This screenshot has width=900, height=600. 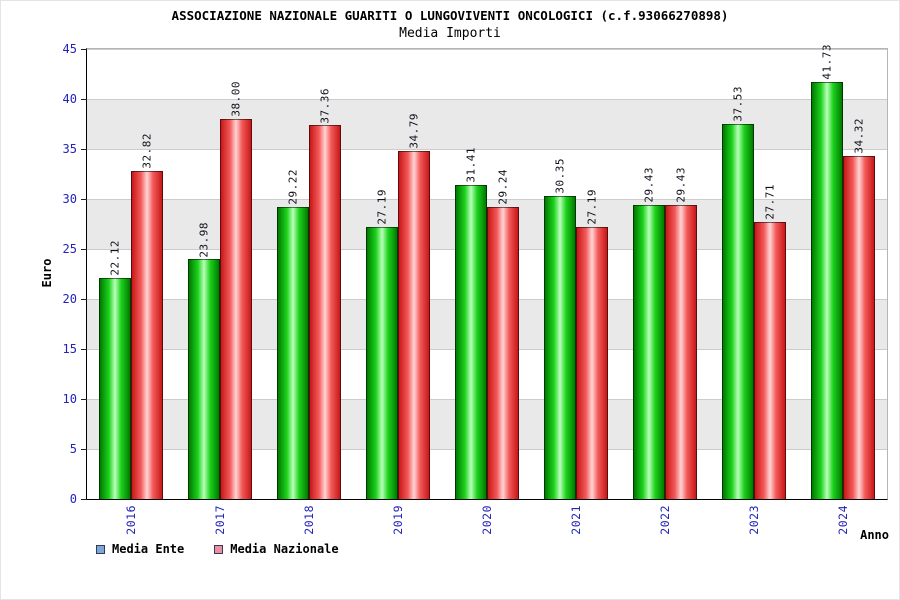 What do you see at coordinates (503, 334) in the screenshot?
I see `bar-media-nazionale: 29.24` at bounding box center [503, 334].